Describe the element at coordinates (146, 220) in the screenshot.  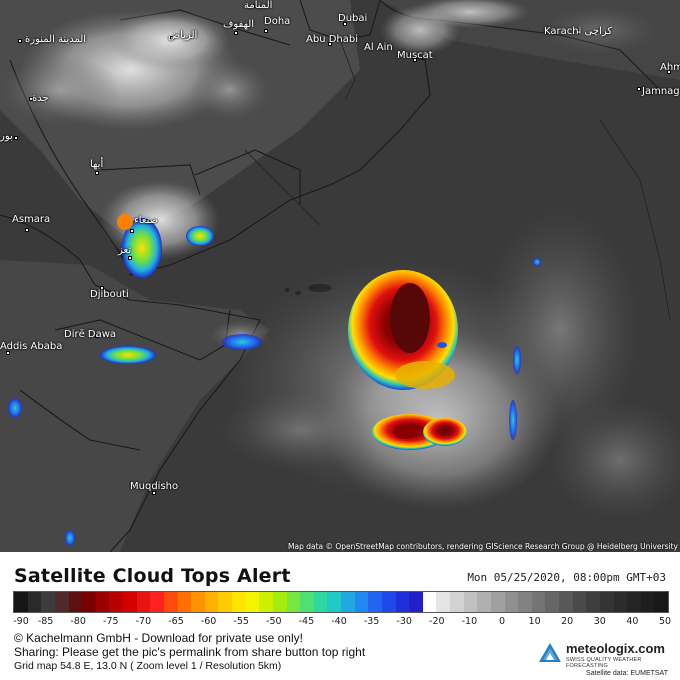
I see `city-label-sanaa: صنعاء` at that location.